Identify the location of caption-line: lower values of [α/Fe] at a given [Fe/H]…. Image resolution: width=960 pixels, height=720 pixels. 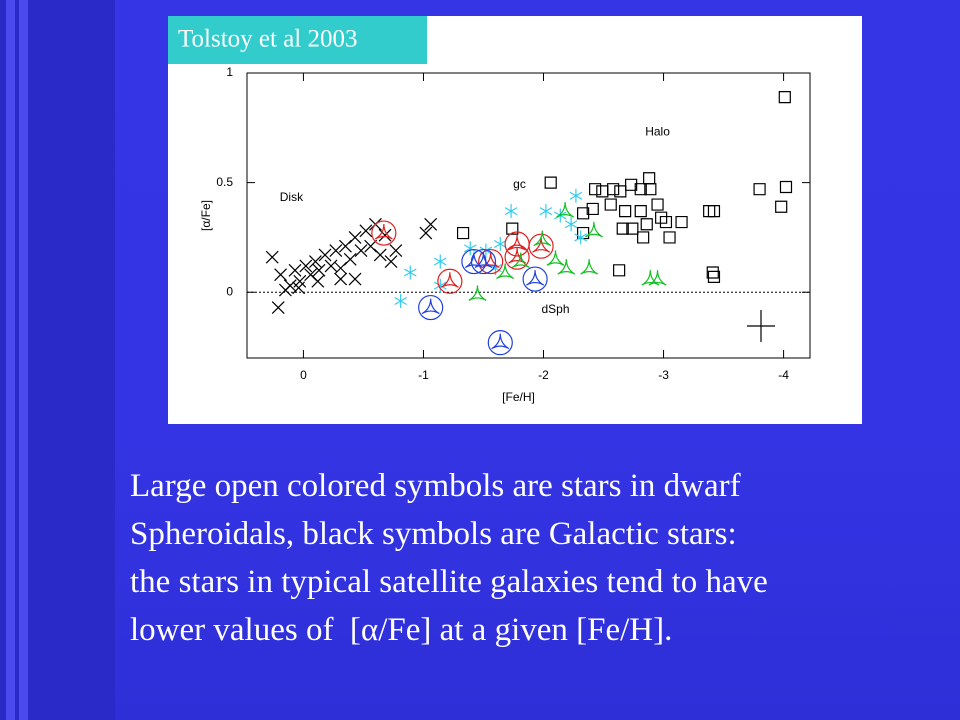
(401, 630).